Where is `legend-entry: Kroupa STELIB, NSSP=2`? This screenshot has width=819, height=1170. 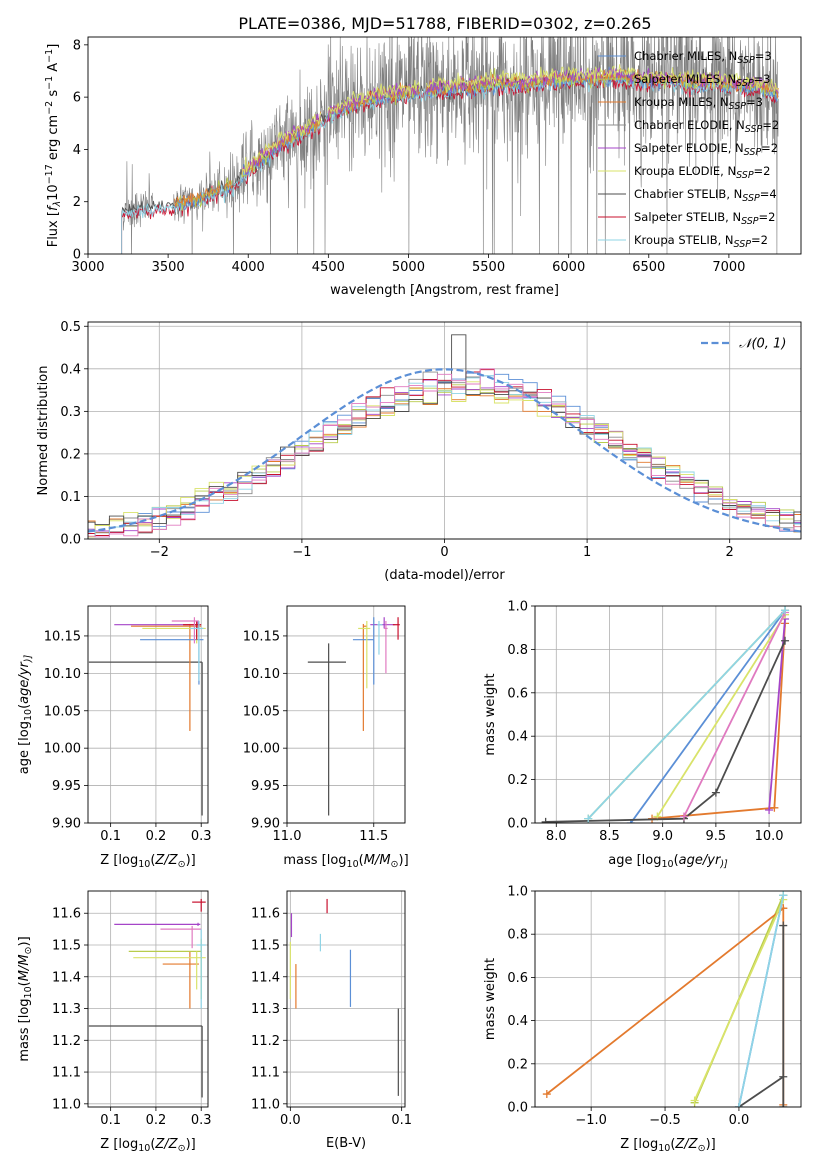
legend-entry: Kroupa STELIB, NSSP=2 is located at coordinates (701, 241).